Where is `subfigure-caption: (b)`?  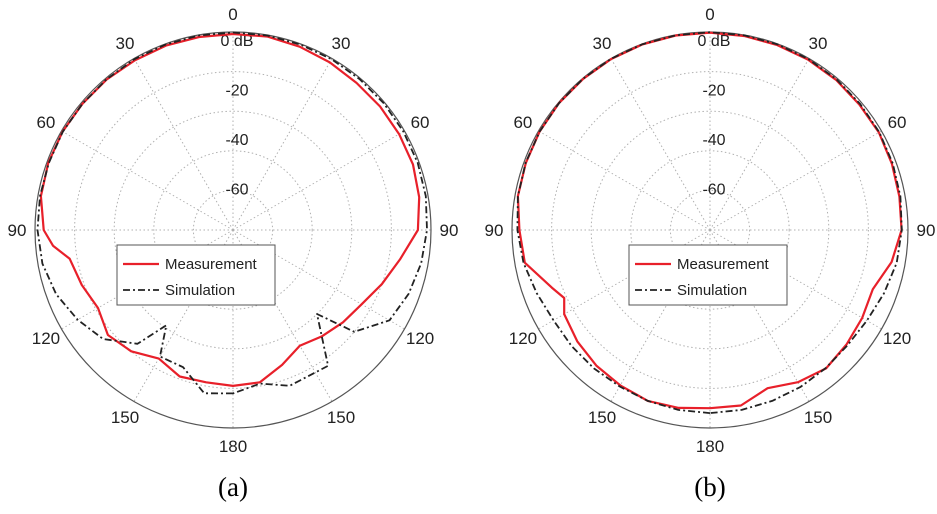 subfigure-caption: (b) is located at coordinates (709, 487).